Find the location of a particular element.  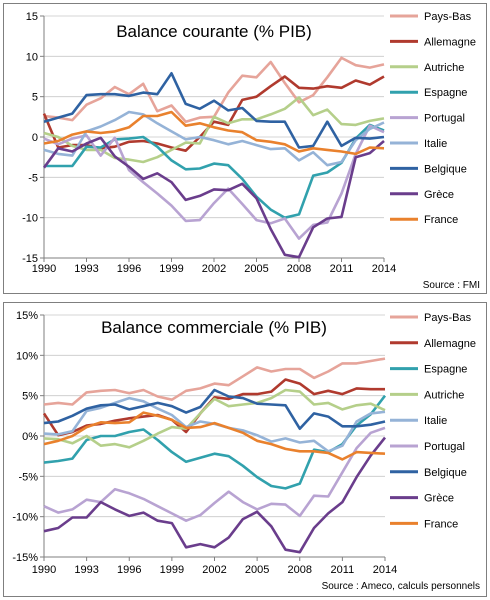

current-account-series-line-france is located at coordinates (214, 133).